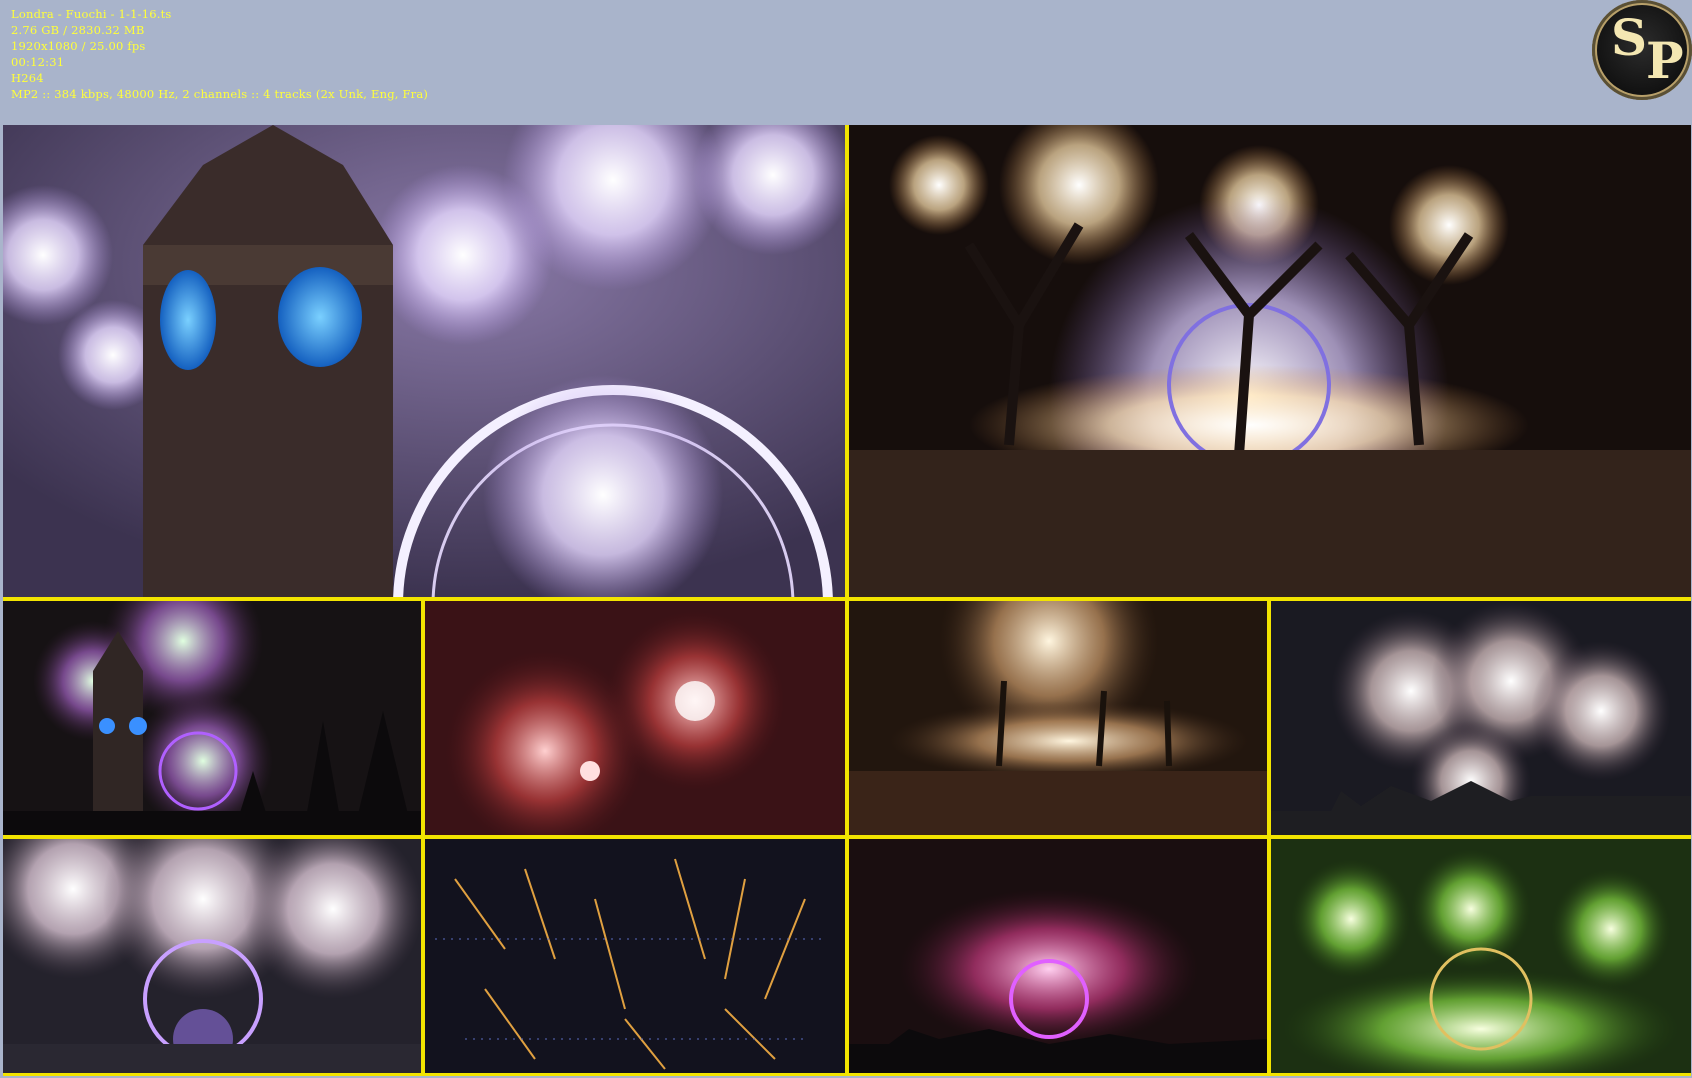 This screenshot has width=1692, height=1078. What do you see at coordinates (78, 30) in the screenshot?
I see `file-size: 2.76 GB / 2830.32 MB` at bounding box center [78, 30].